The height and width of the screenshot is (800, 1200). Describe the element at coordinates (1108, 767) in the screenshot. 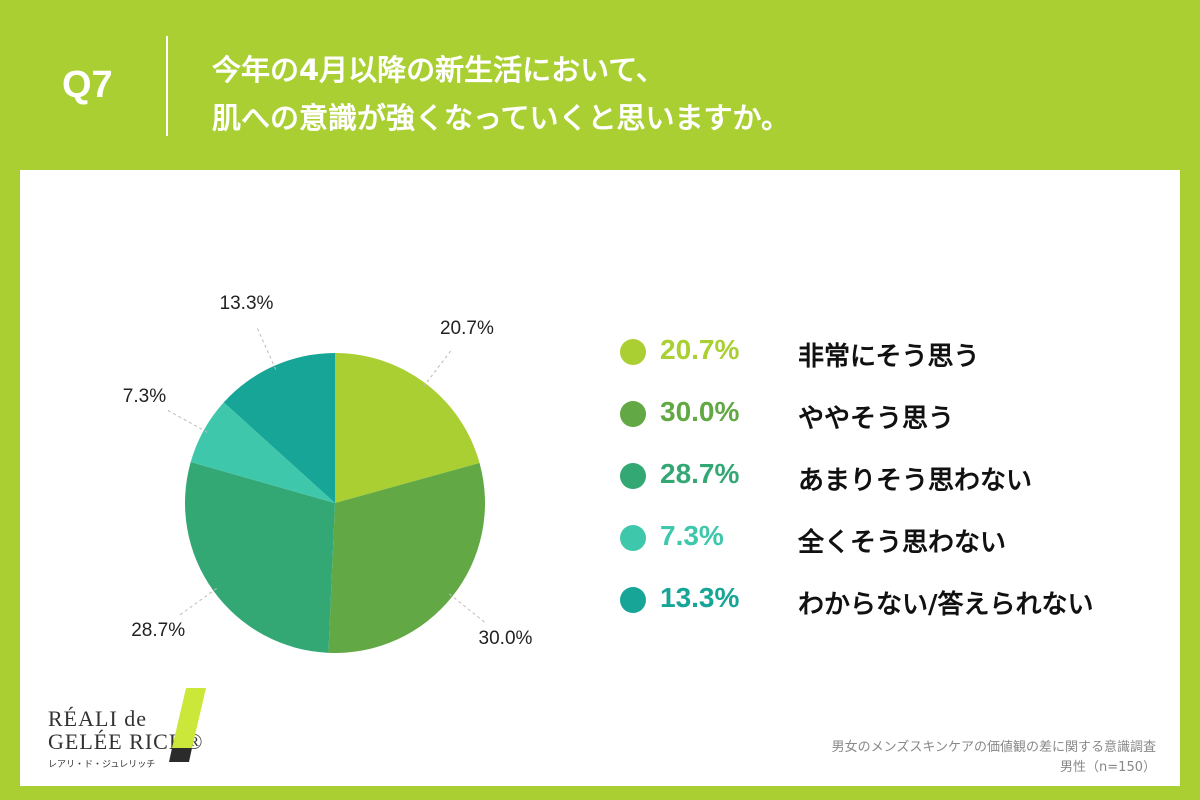

I see `sample-size: 男性（n=150）` at that location.